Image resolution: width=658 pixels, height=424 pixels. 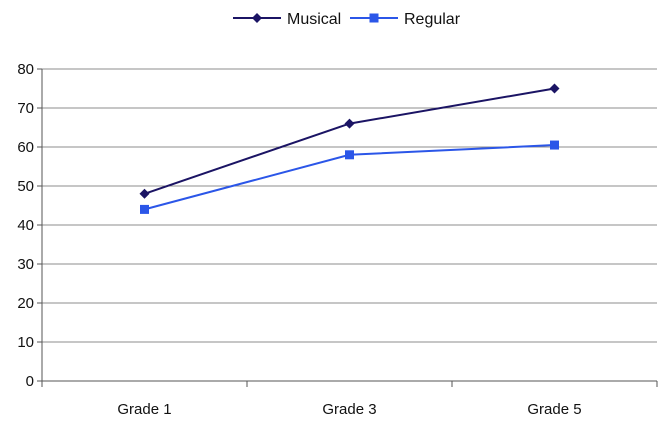 What do you see at coordinates (374, 18) in the screenshot?
I see `legend-marker-regular` at bounding box center [374, 18].